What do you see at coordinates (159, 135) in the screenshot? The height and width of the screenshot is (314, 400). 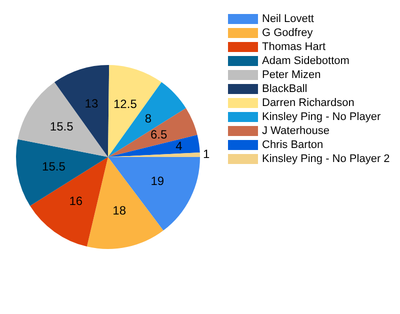 I see `data-label: 6.5` at bounding box center [159, 135].